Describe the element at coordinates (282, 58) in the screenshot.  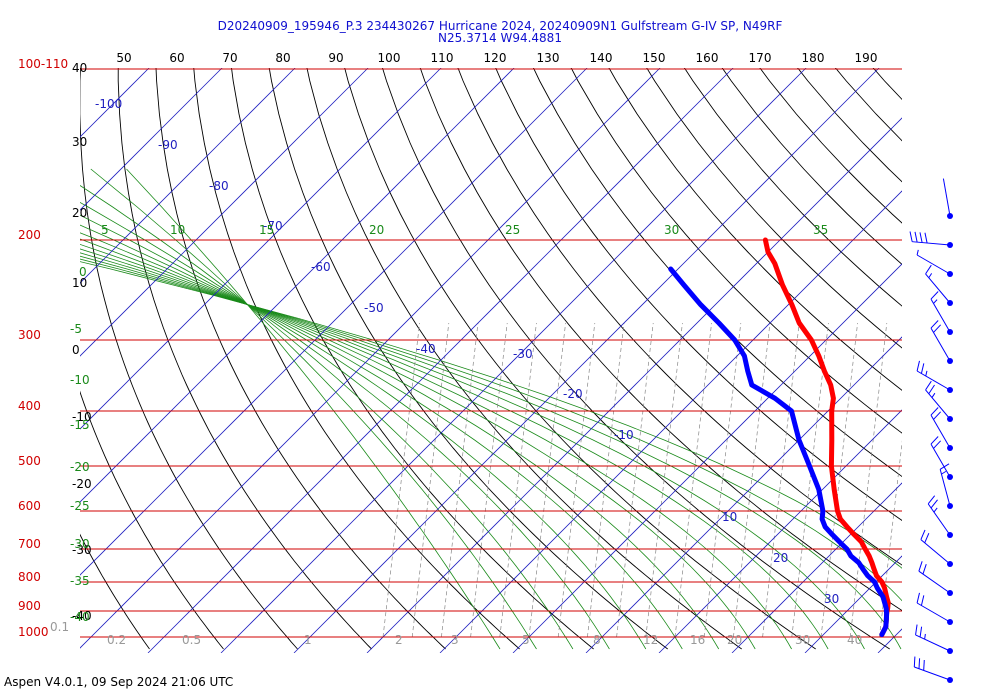
I see `temp-f-label: 80` at that location.